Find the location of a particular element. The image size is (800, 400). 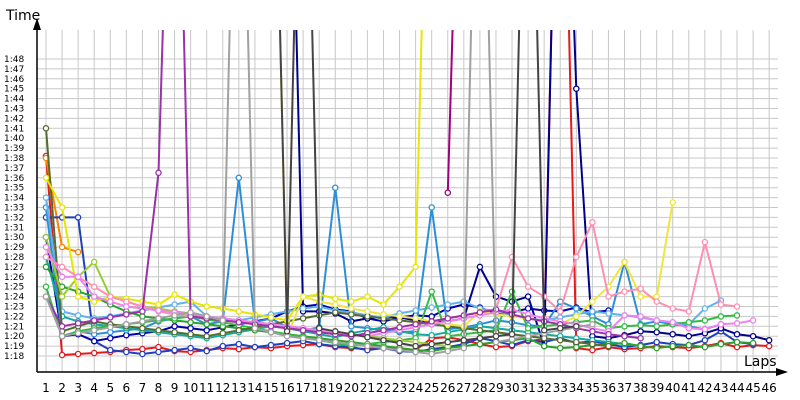

y-tick-label: 1:33 is located at coordinates (14, 209).